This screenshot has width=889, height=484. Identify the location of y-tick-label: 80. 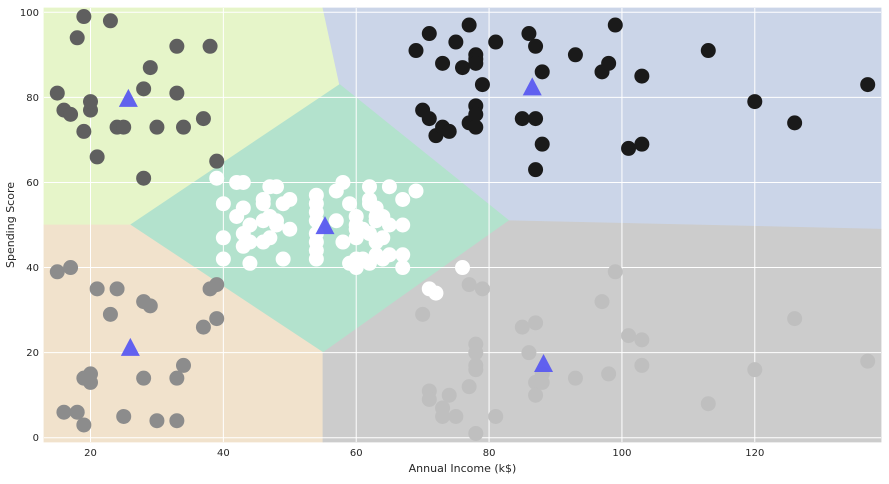
(32, 98).